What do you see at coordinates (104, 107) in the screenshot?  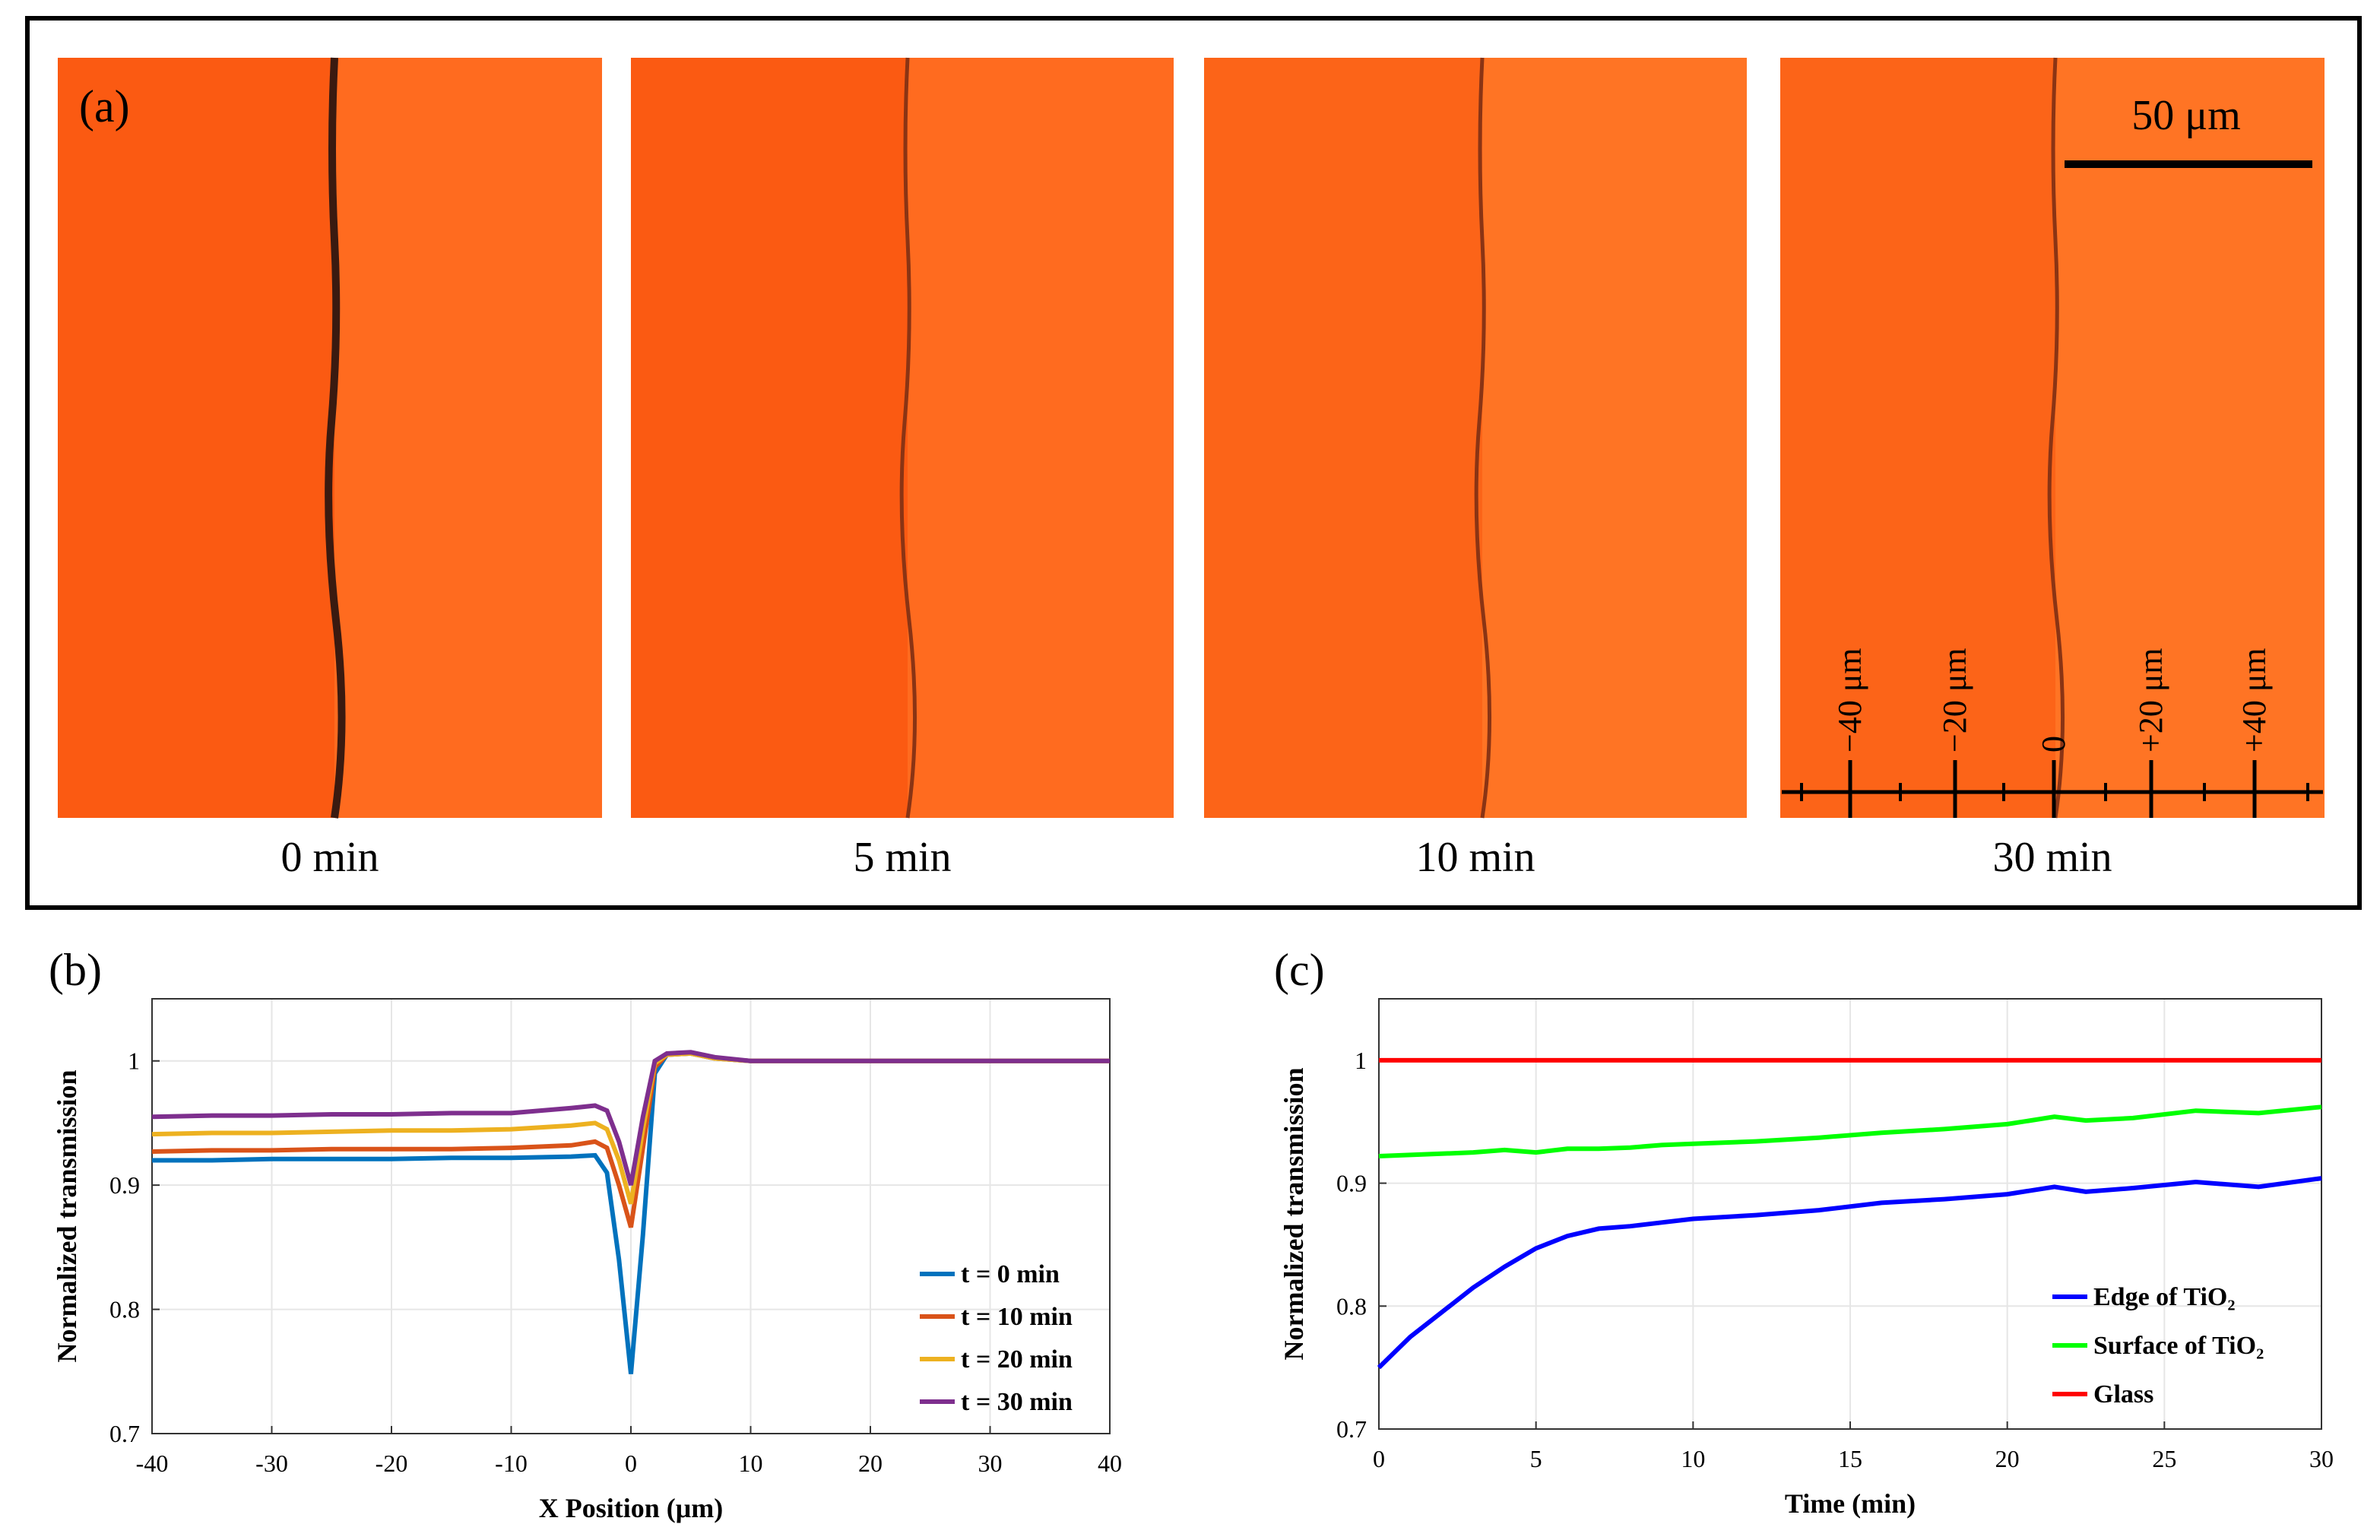 I see `panel-label: (a)` at bounding box center [104, 107].